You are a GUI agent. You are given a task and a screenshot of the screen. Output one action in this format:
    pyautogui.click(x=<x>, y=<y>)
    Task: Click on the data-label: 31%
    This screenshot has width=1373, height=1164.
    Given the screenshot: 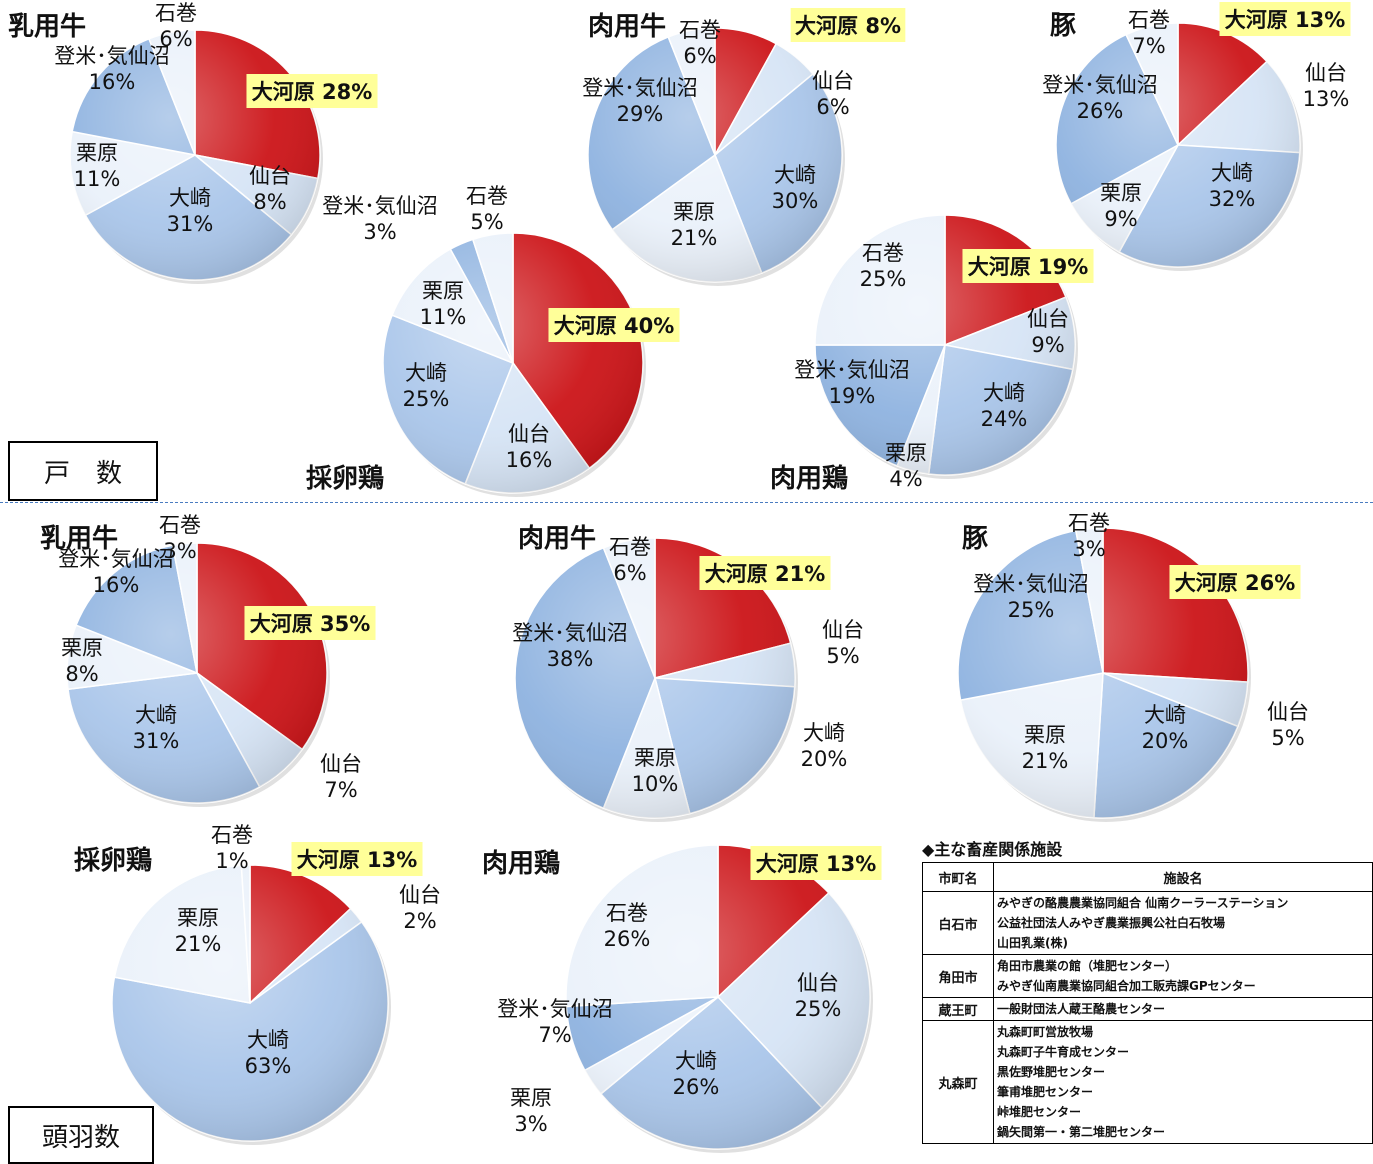 What is the action you would take?
    pyautogui.click(x=190, y=224)
    